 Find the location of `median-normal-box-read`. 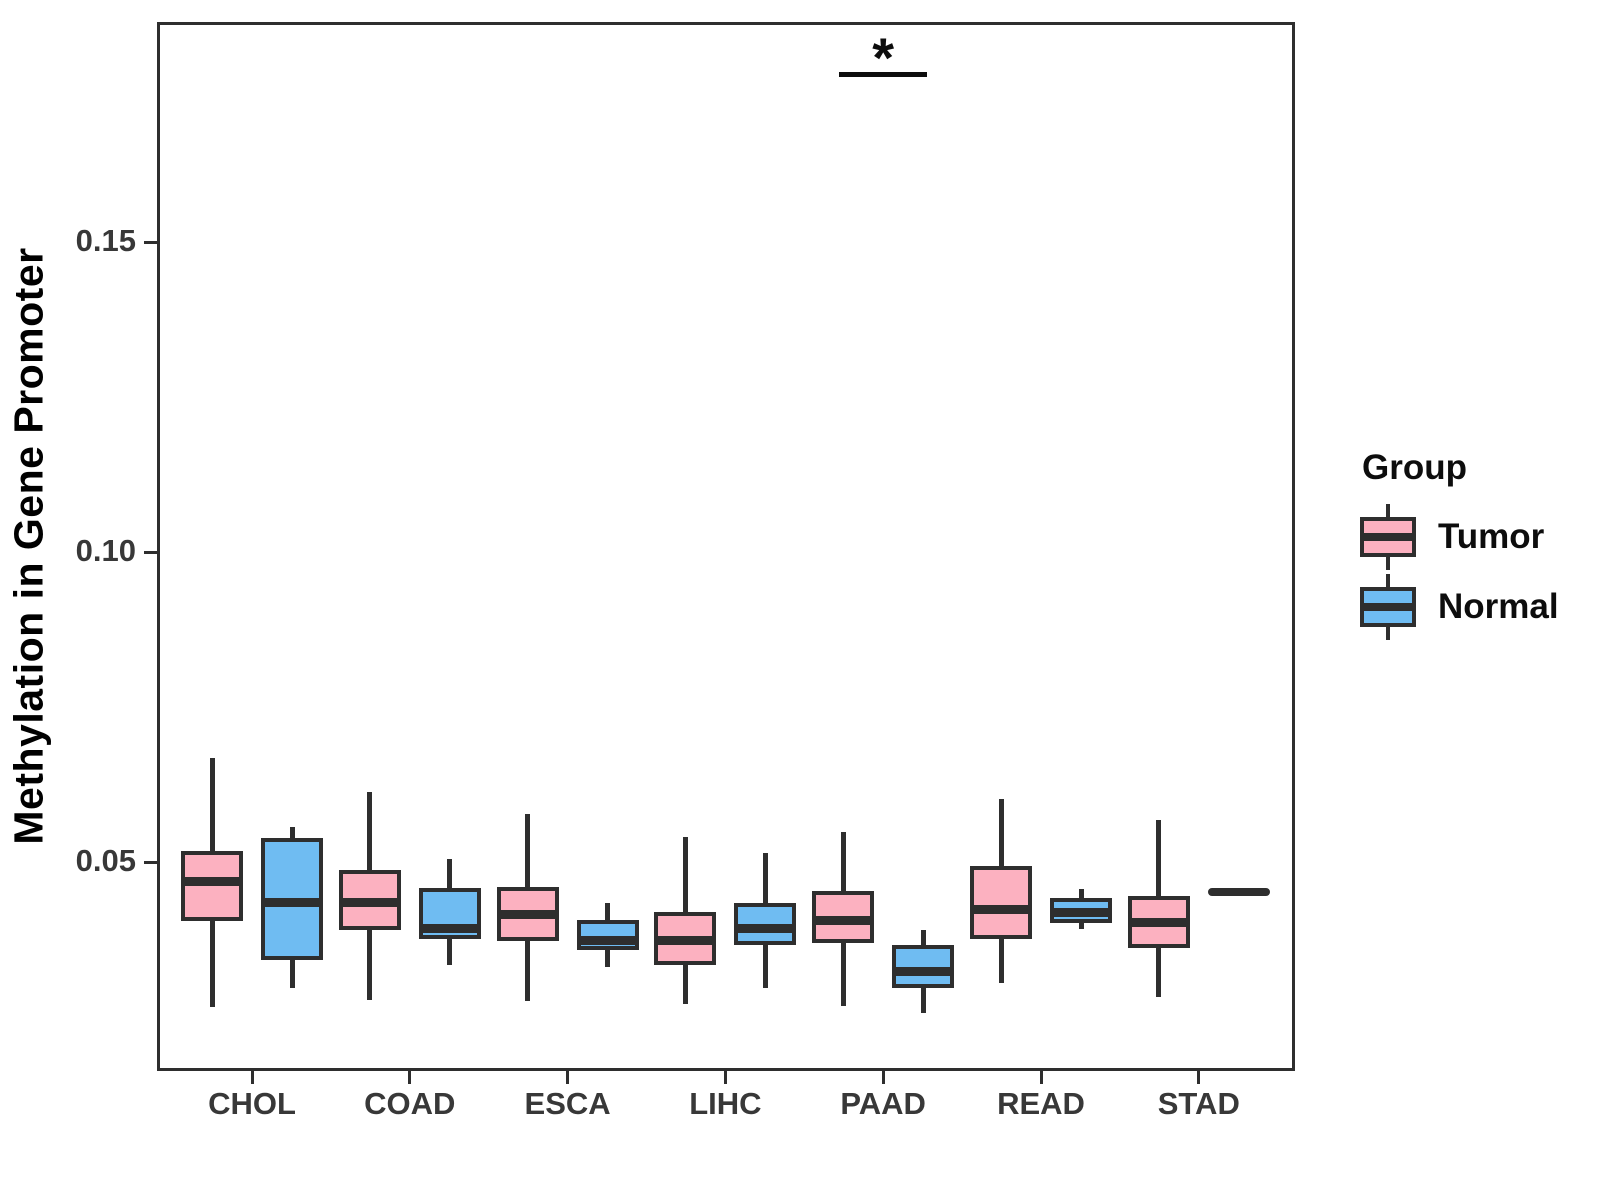

median-normal-box-read is located at coordinates (1081, 912).